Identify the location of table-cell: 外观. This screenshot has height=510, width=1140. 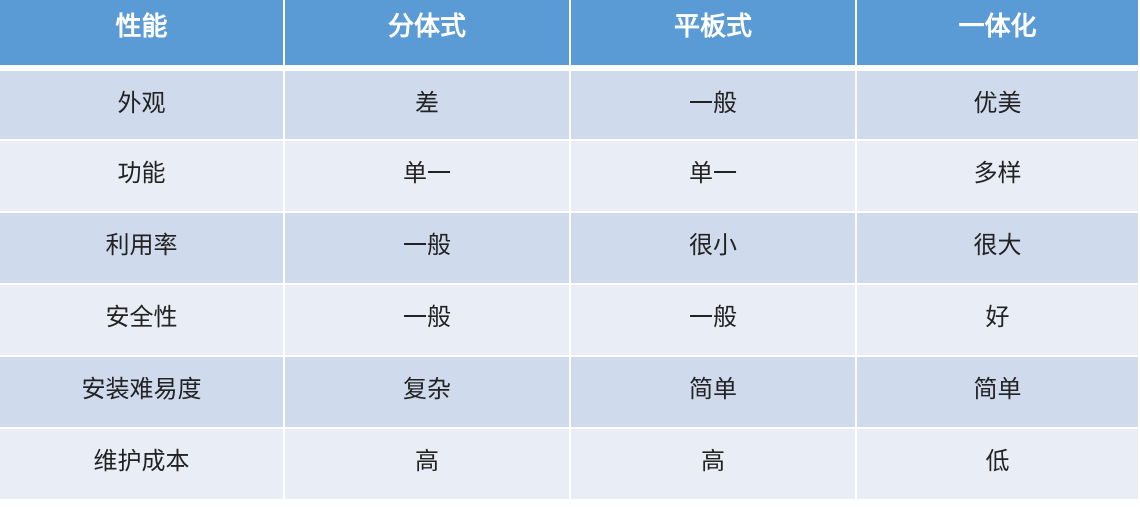
(142, 104).